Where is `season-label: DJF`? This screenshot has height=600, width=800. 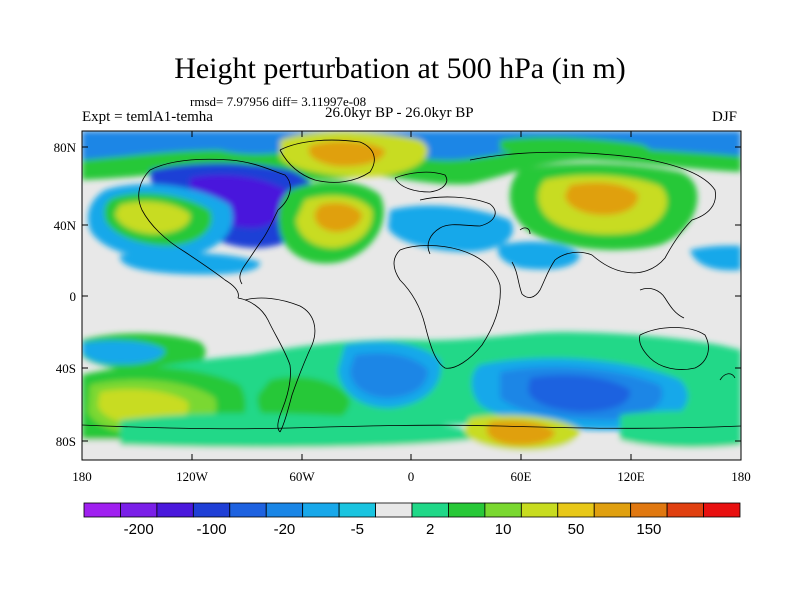 season-label: DJF is located at coordinates (725, 117).